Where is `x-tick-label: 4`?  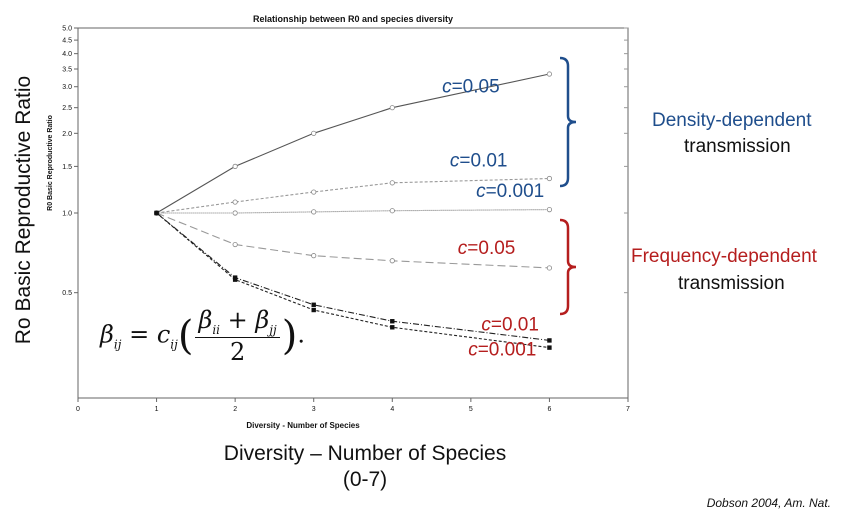 x-tick-label: 4 is located at coordinates (392, 409).